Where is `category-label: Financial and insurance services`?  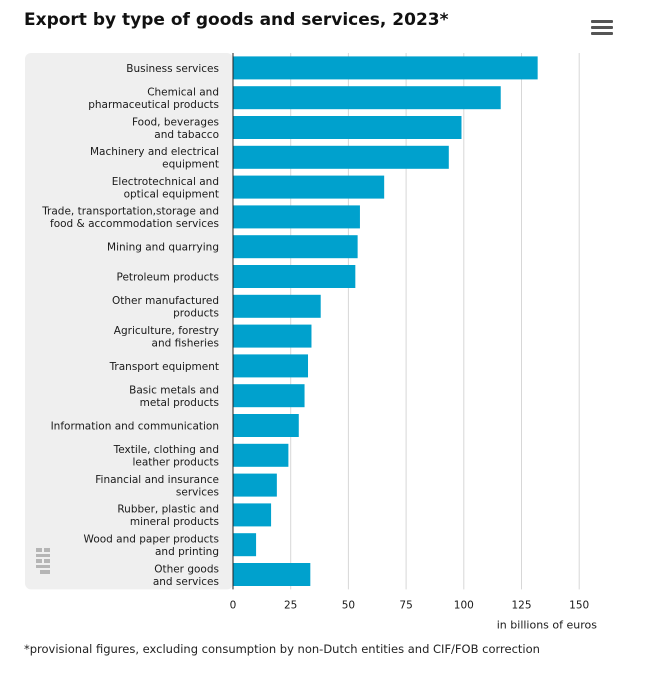 category-label: Financial and insurance services is located at coordinates (157, 486).